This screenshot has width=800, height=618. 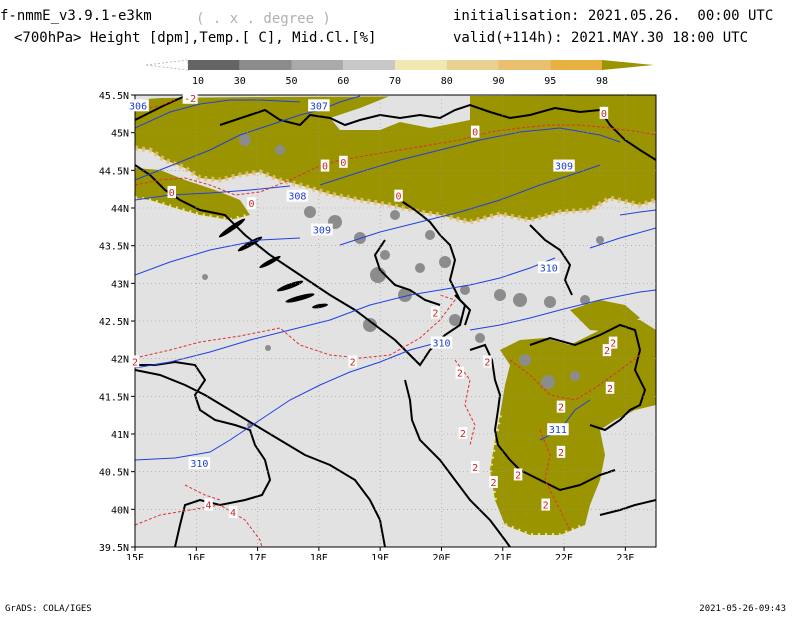 I want to click on lat-tick-label: 44.5N, so click(x=114, y=171).